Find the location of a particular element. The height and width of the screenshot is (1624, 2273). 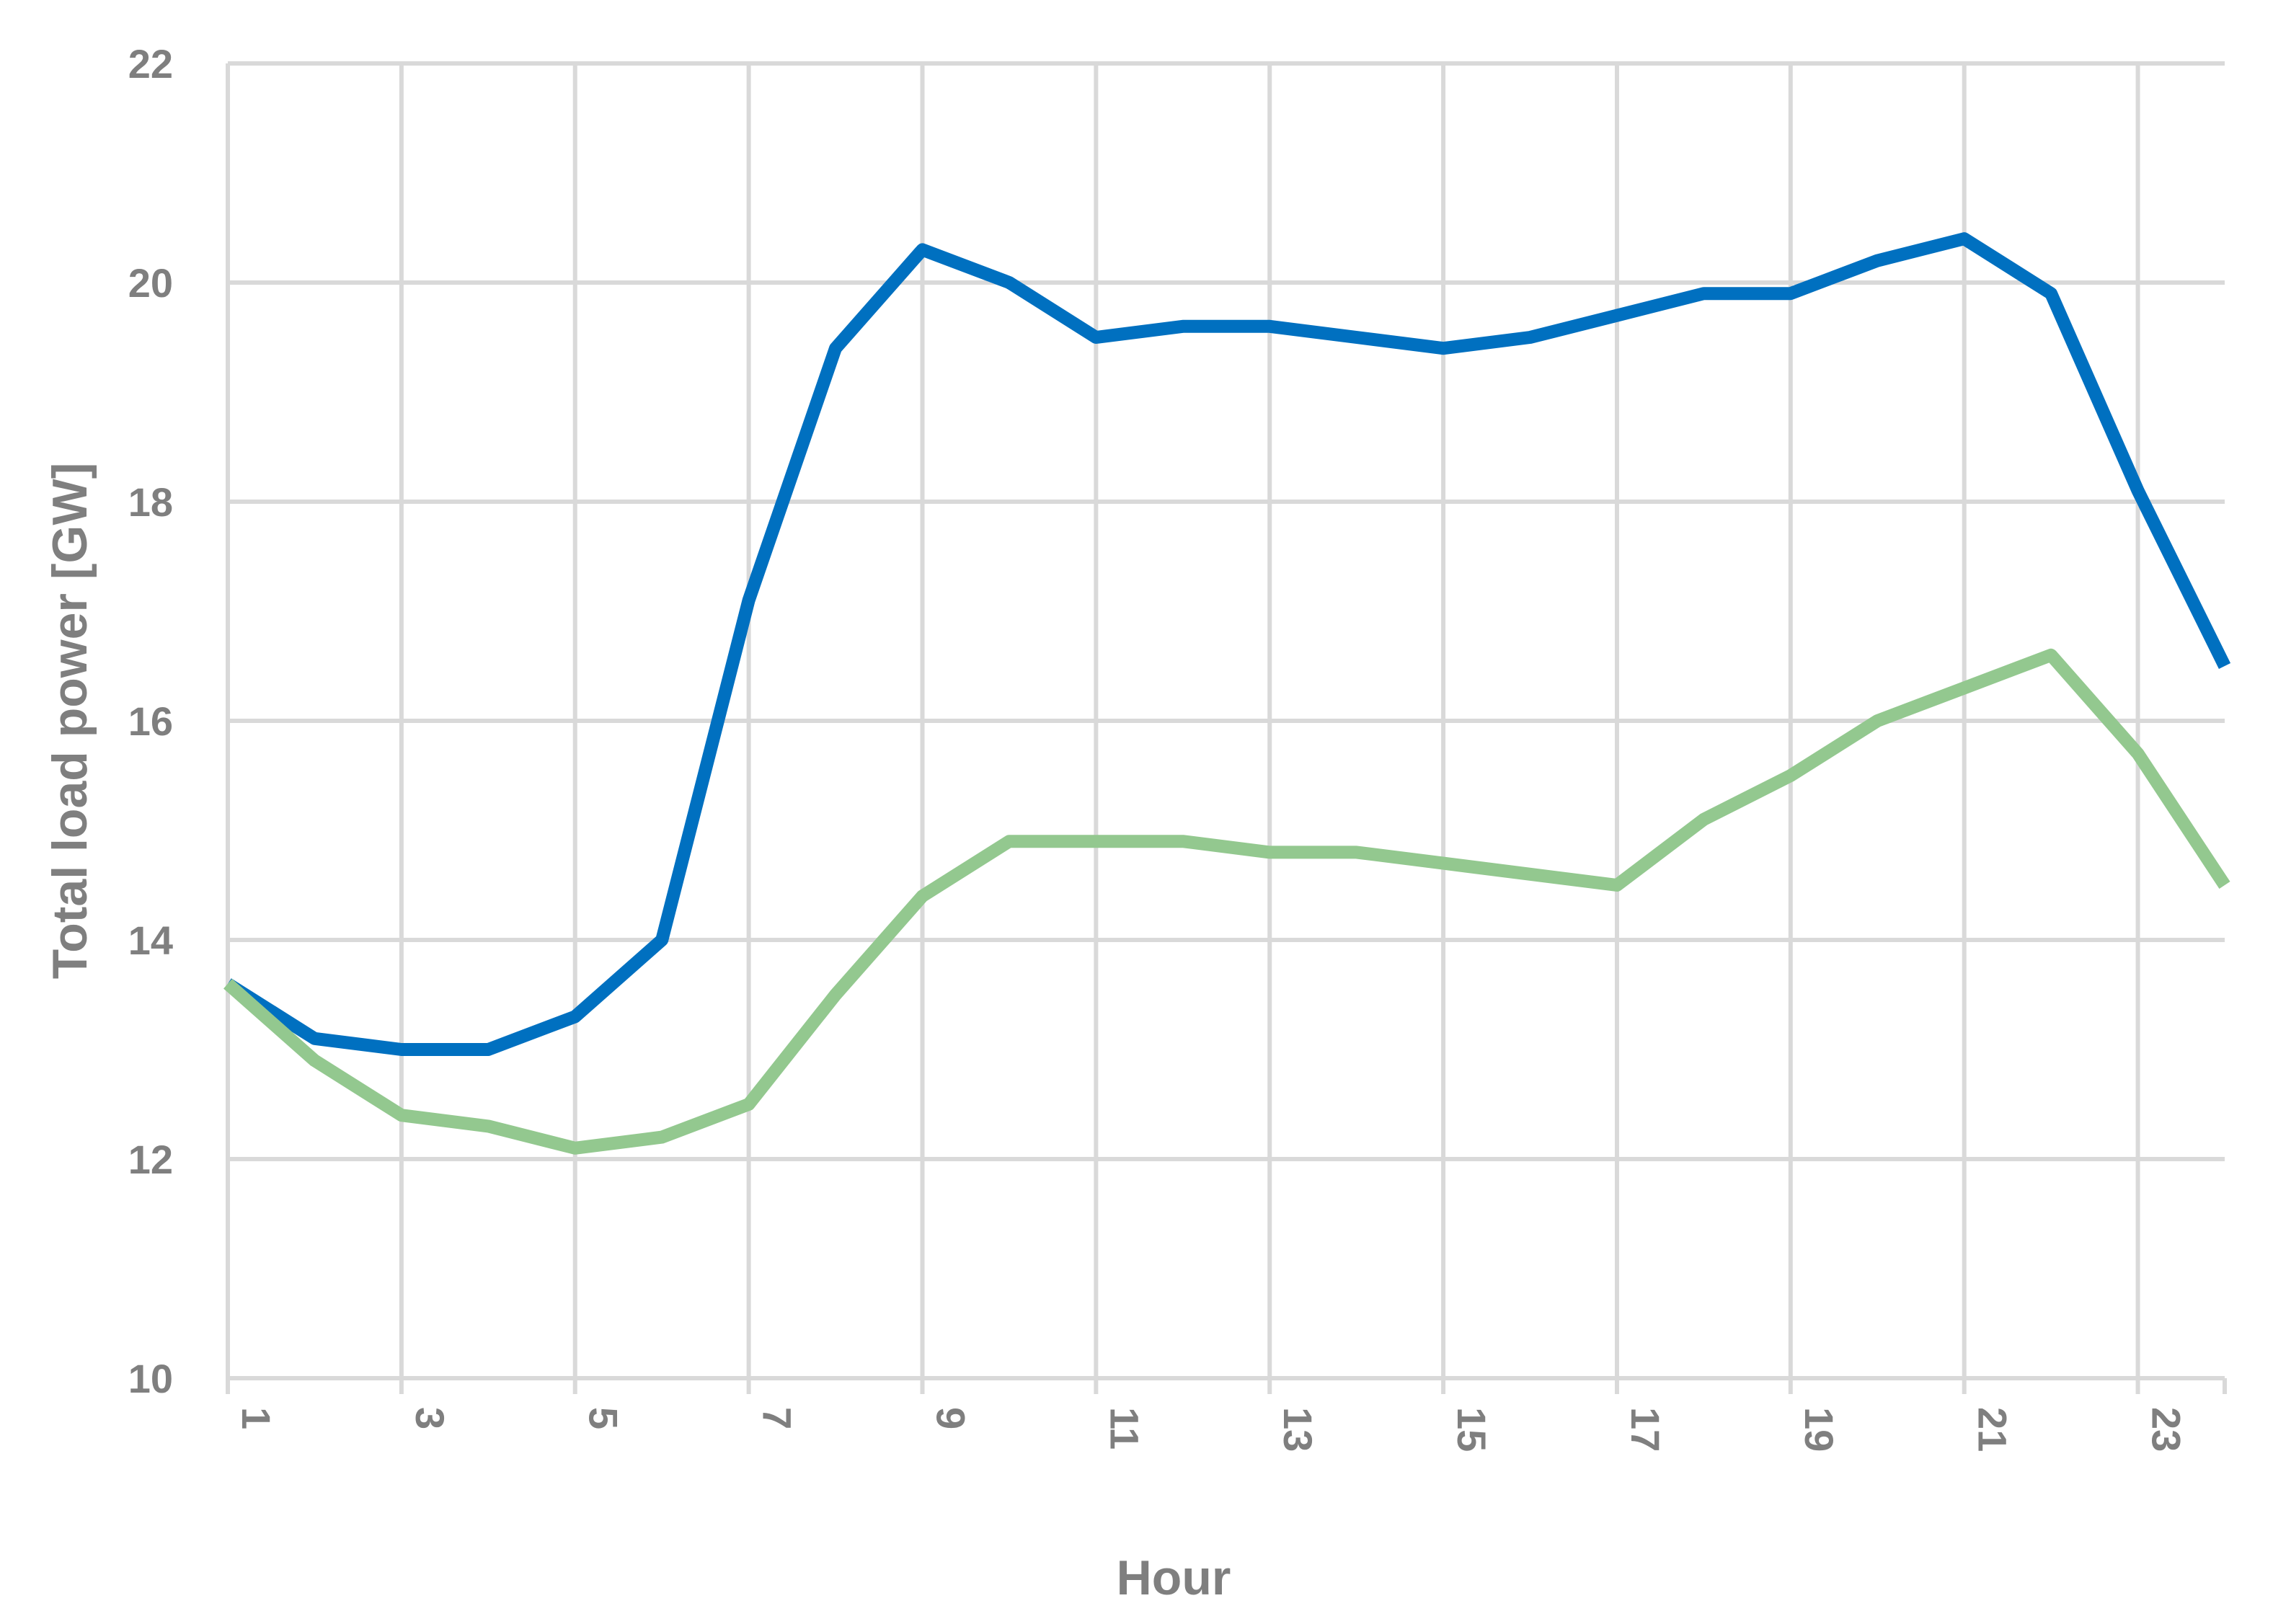

x-tick-label: 7 is located at coordinates (777, 1418).